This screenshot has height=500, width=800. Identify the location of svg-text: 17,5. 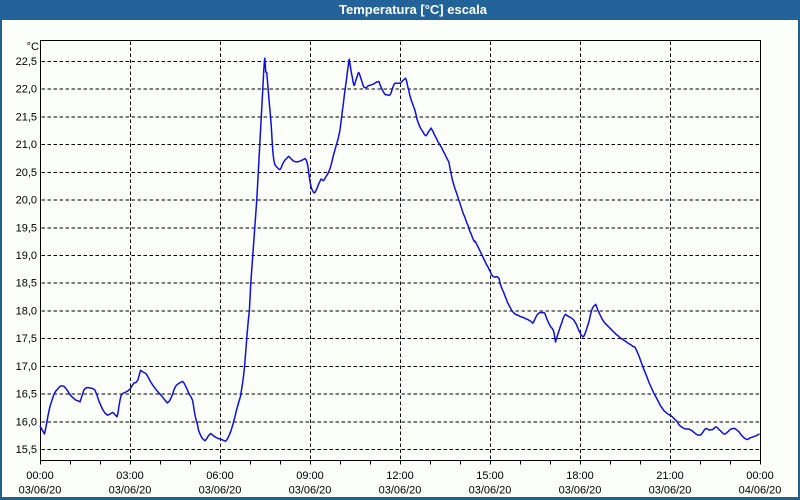
(26, 339).